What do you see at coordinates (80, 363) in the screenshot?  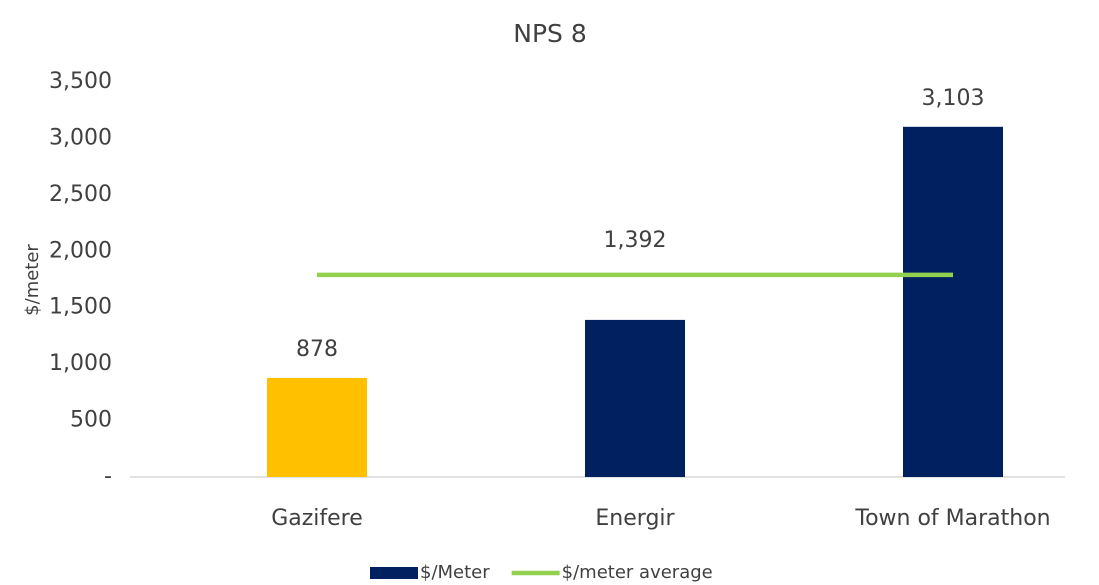 I see `y-tick-label: 1,000` at bounding box center [80, 363].